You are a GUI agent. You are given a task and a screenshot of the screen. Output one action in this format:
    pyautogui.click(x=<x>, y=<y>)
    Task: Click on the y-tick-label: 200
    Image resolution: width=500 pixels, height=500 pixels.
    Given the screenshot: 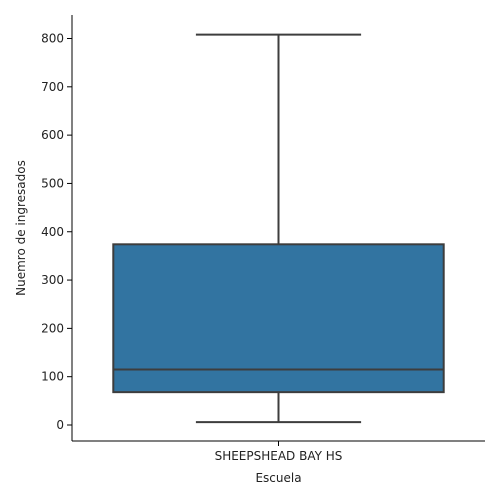 What is the action you would take?
    pyautogui.click(x=52, y=328)
    